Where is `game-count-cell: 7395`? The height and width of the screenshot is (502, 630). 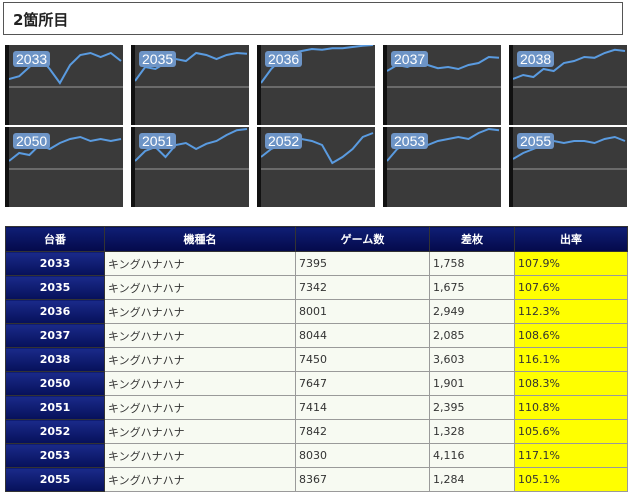
game-count-cell: 7395 is located at coordinates (362, 263).